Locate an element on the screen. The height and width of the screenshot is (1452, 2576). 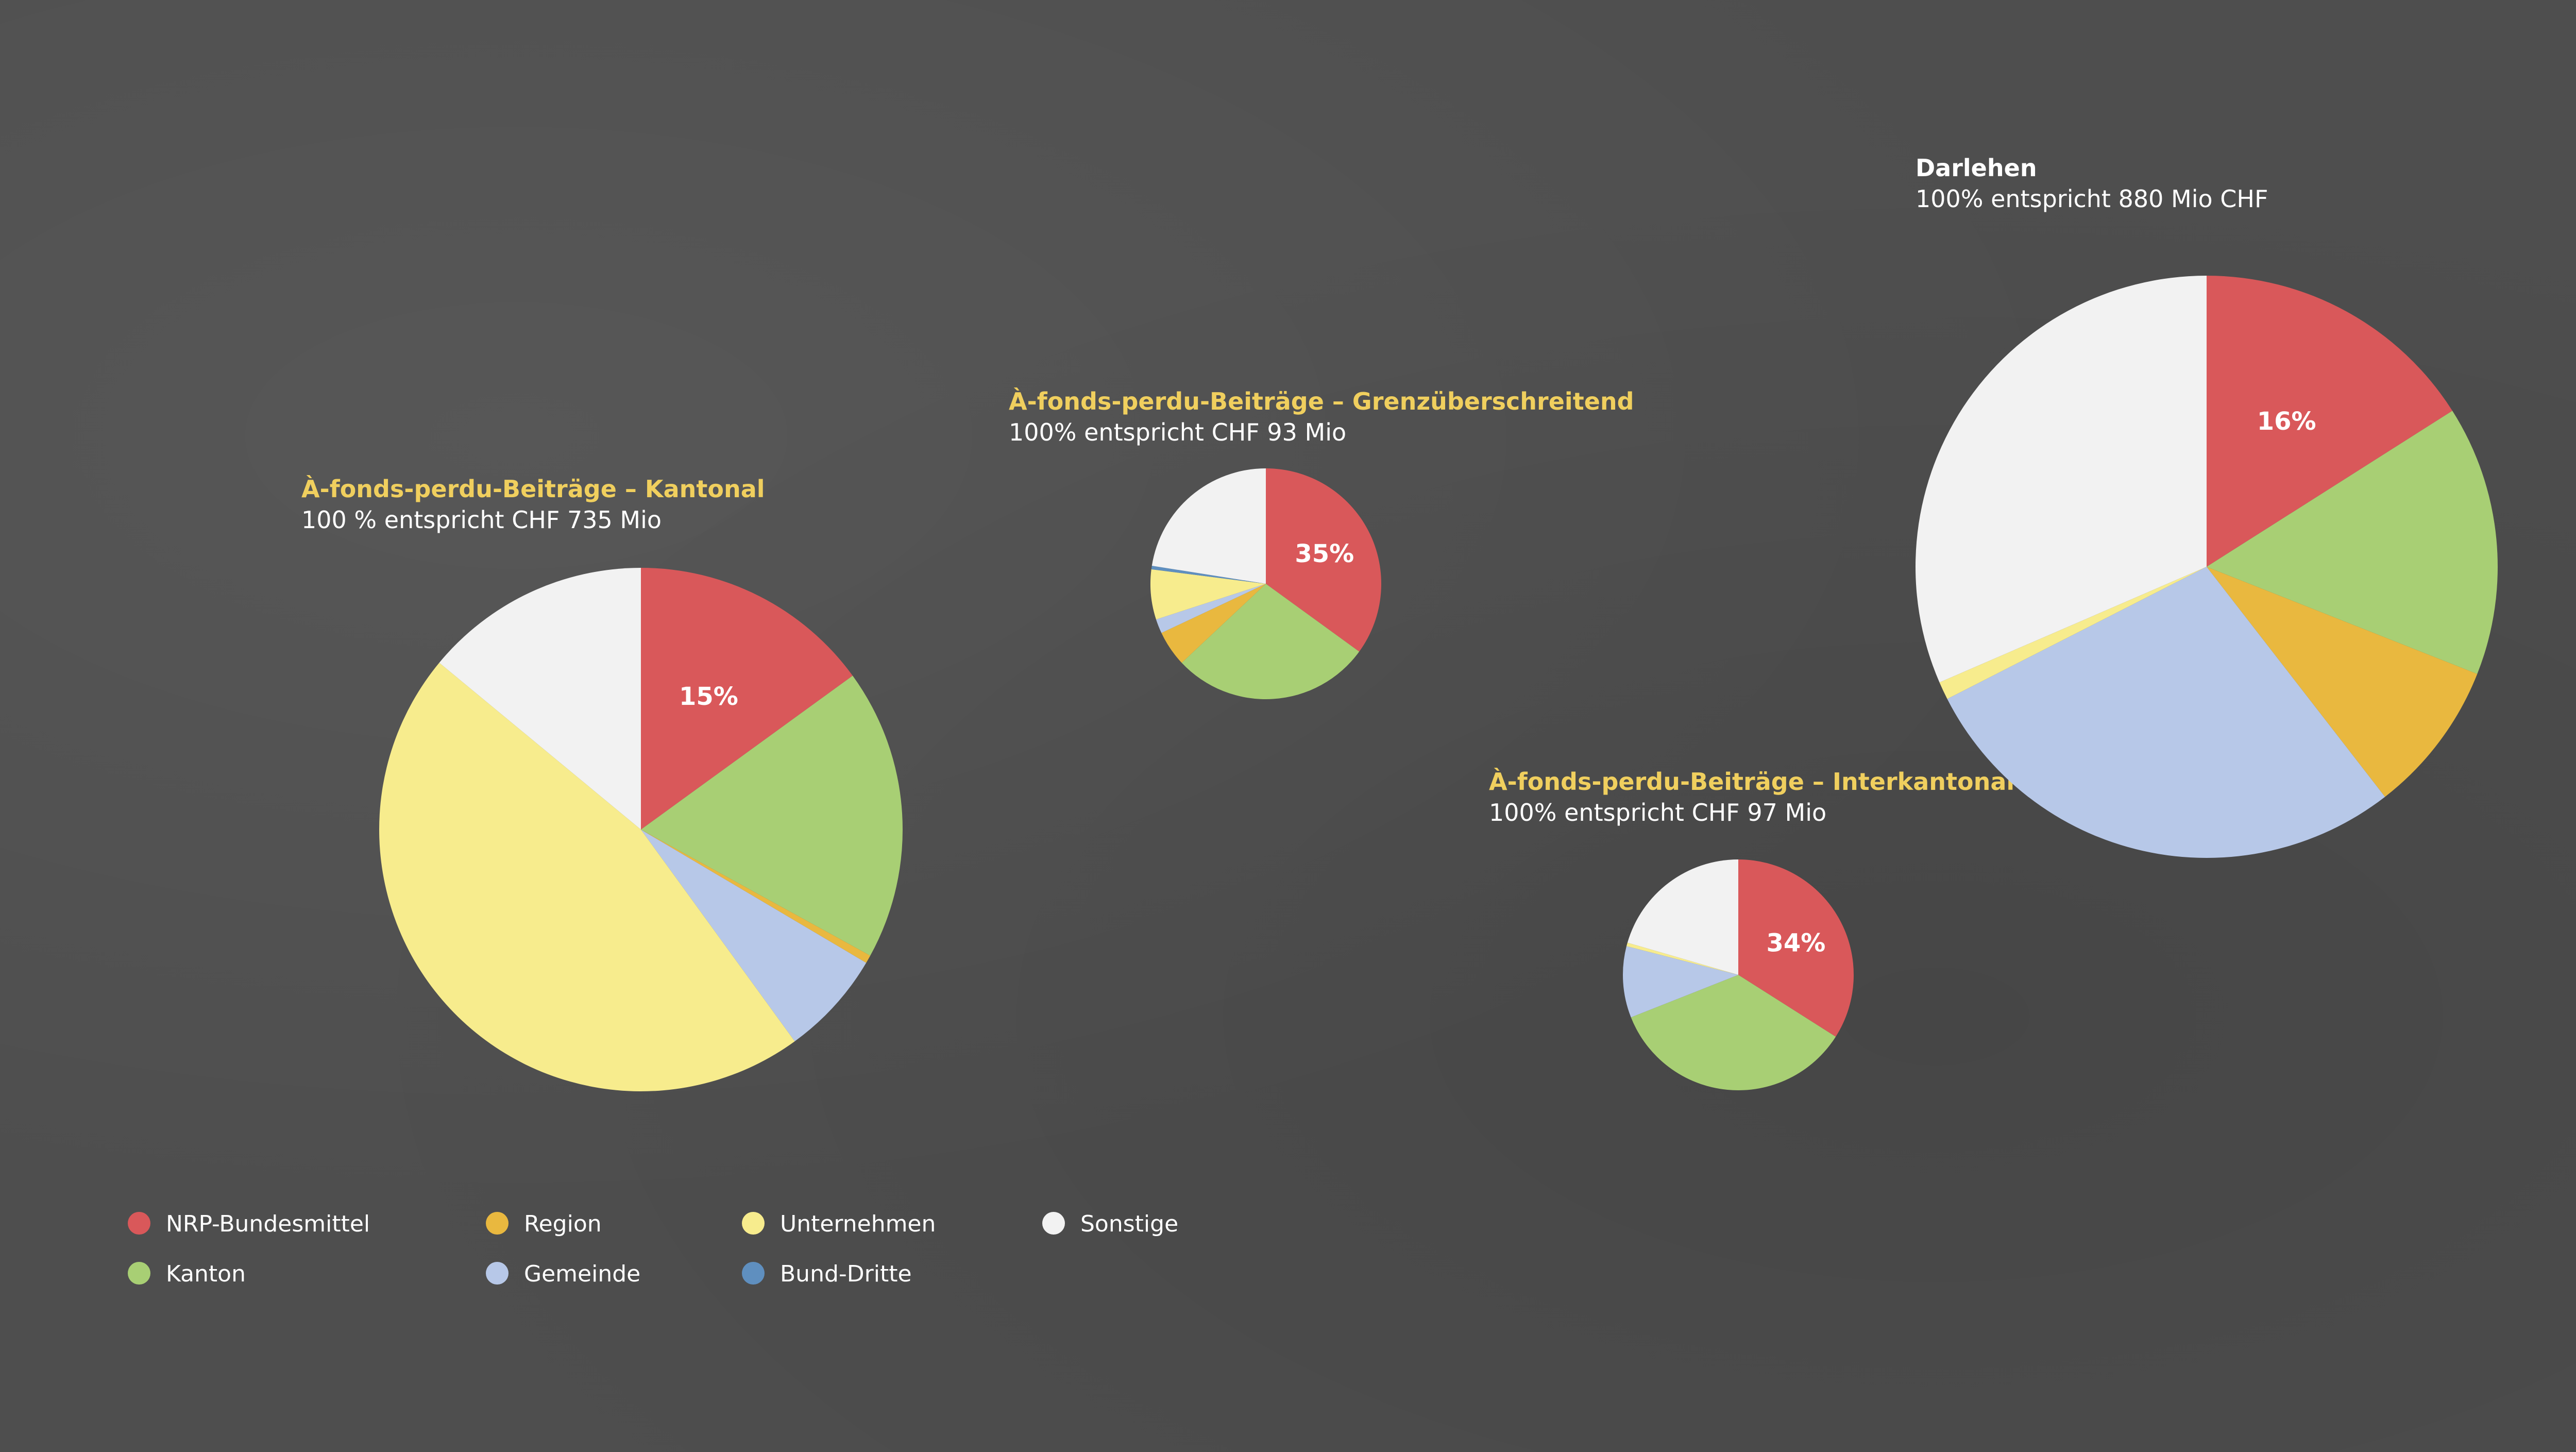
chart-subtitle: 100% entspricht CHF 97 Mio is located at coordinates (1657, 812).